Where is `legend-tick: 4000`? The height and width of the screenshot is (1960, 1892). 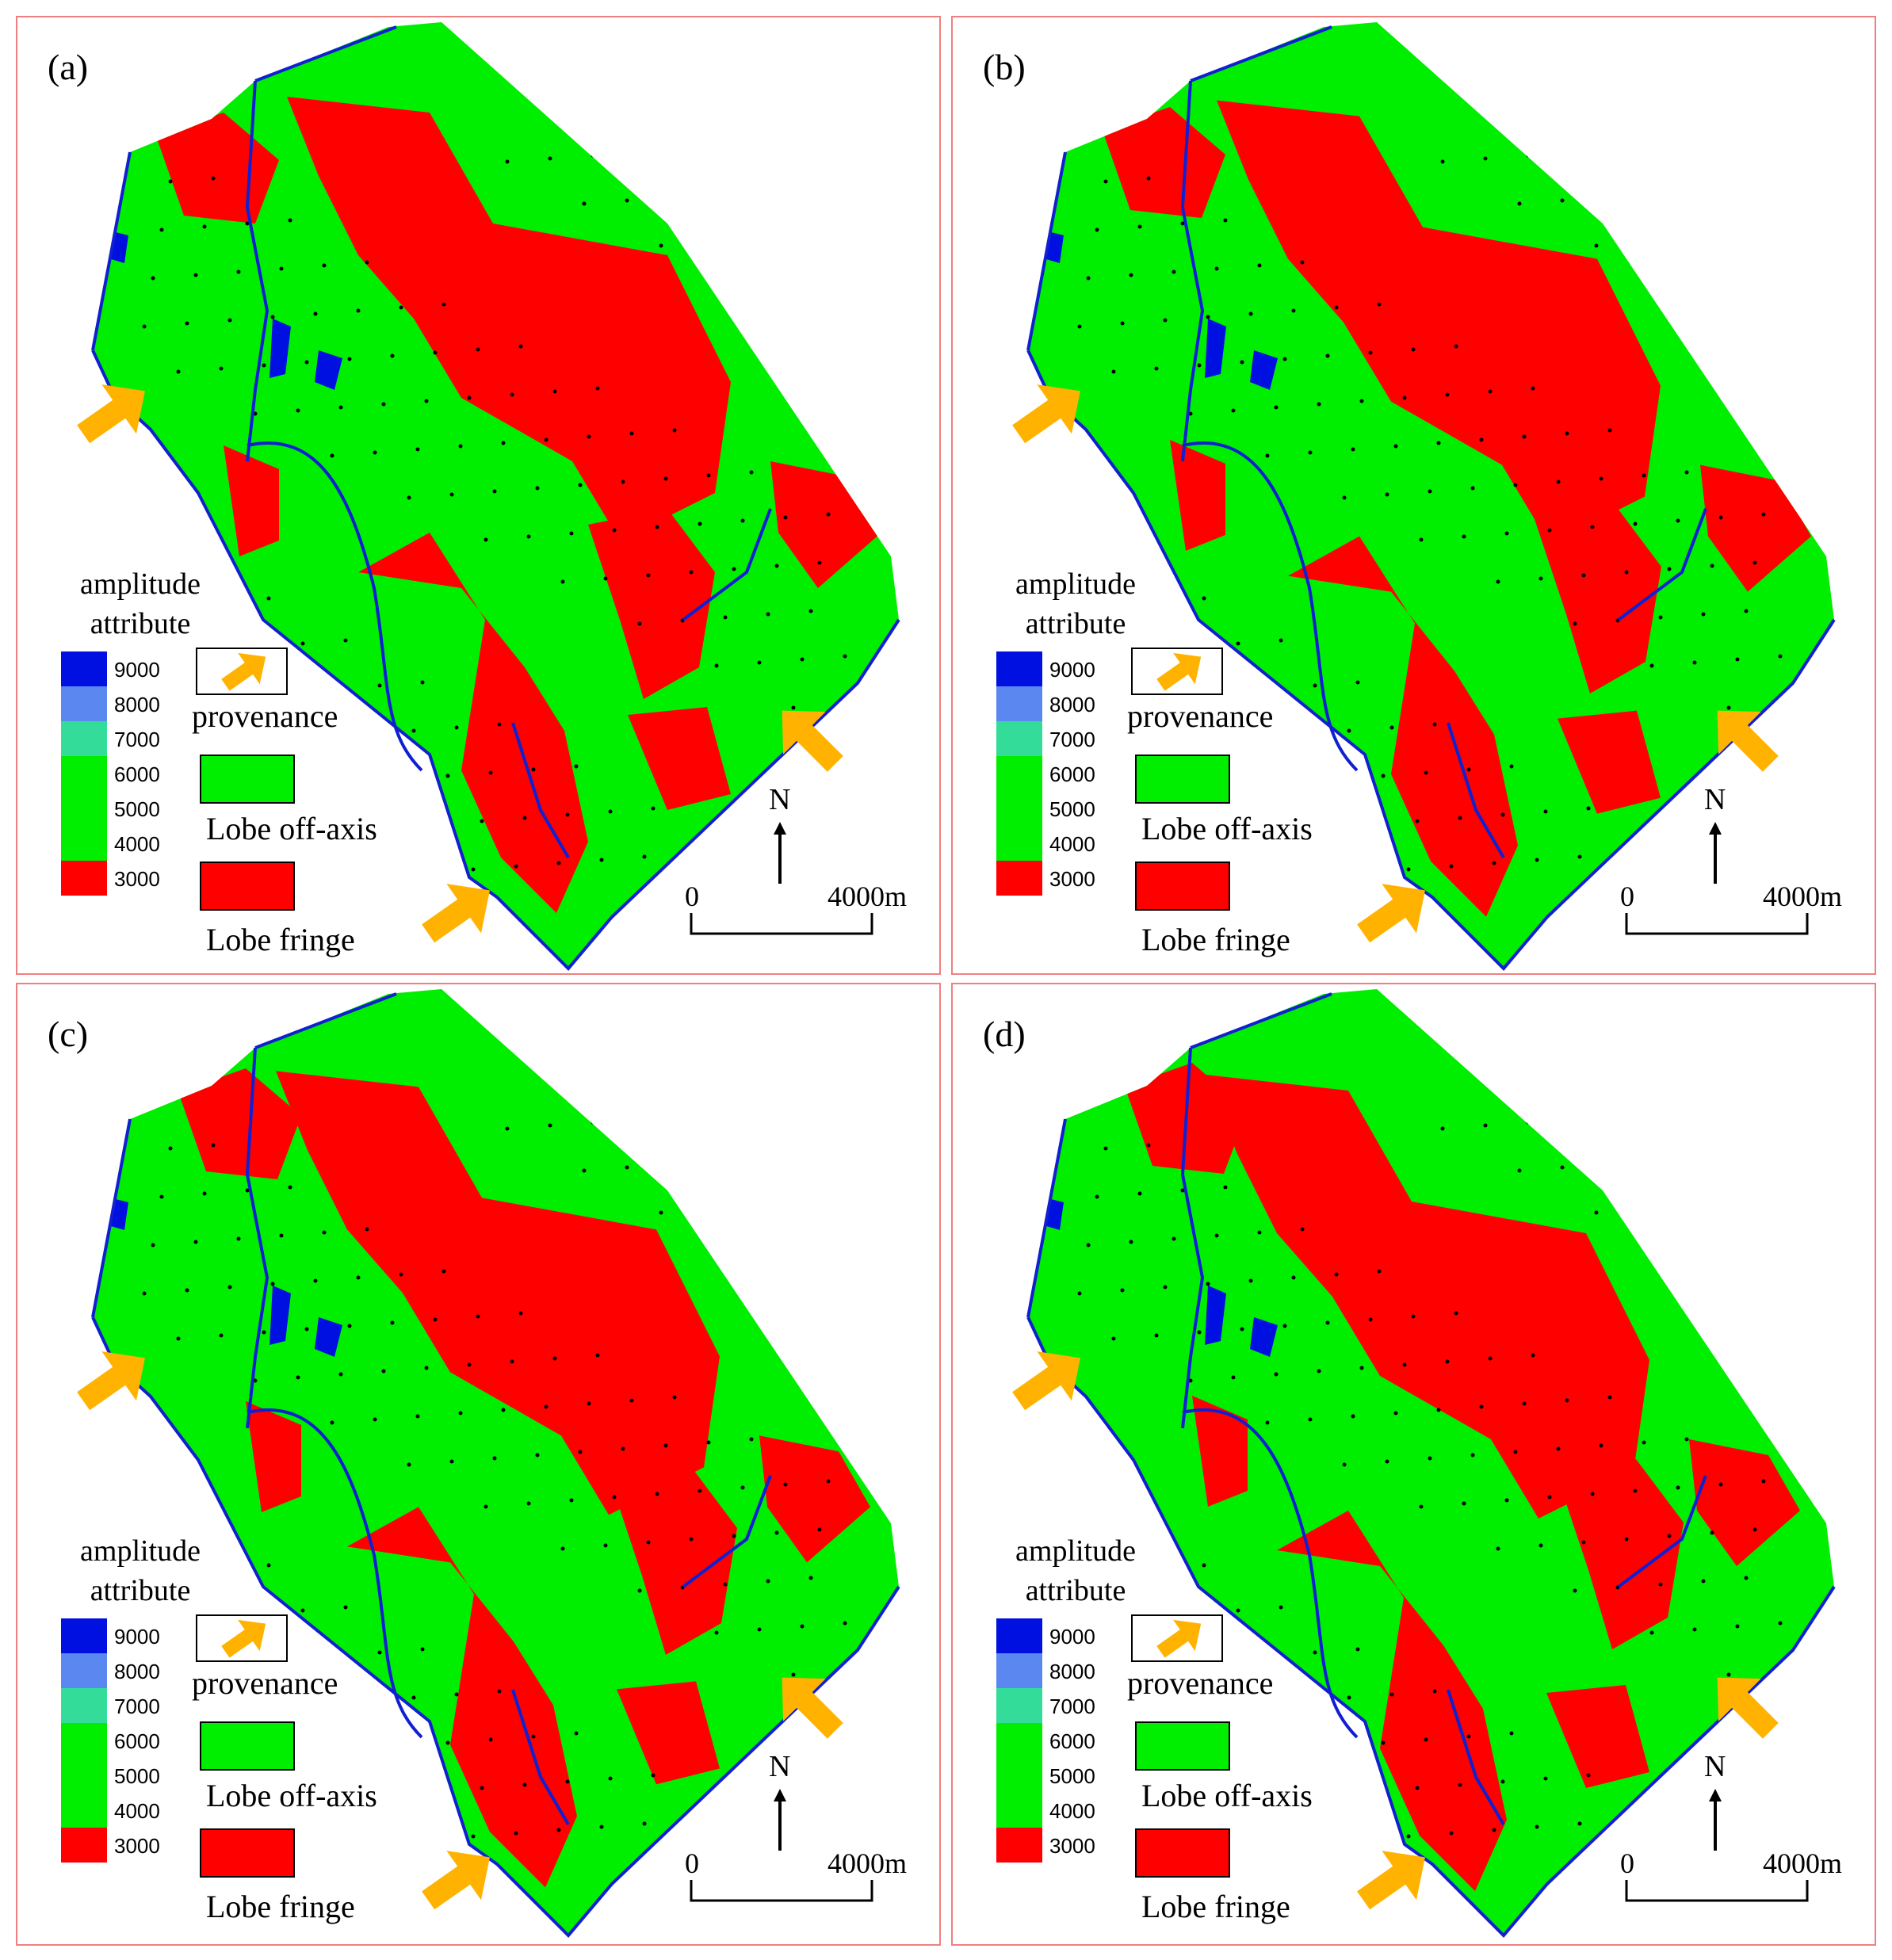
legend-tick: 4000 is located at coordinates (137, 844).